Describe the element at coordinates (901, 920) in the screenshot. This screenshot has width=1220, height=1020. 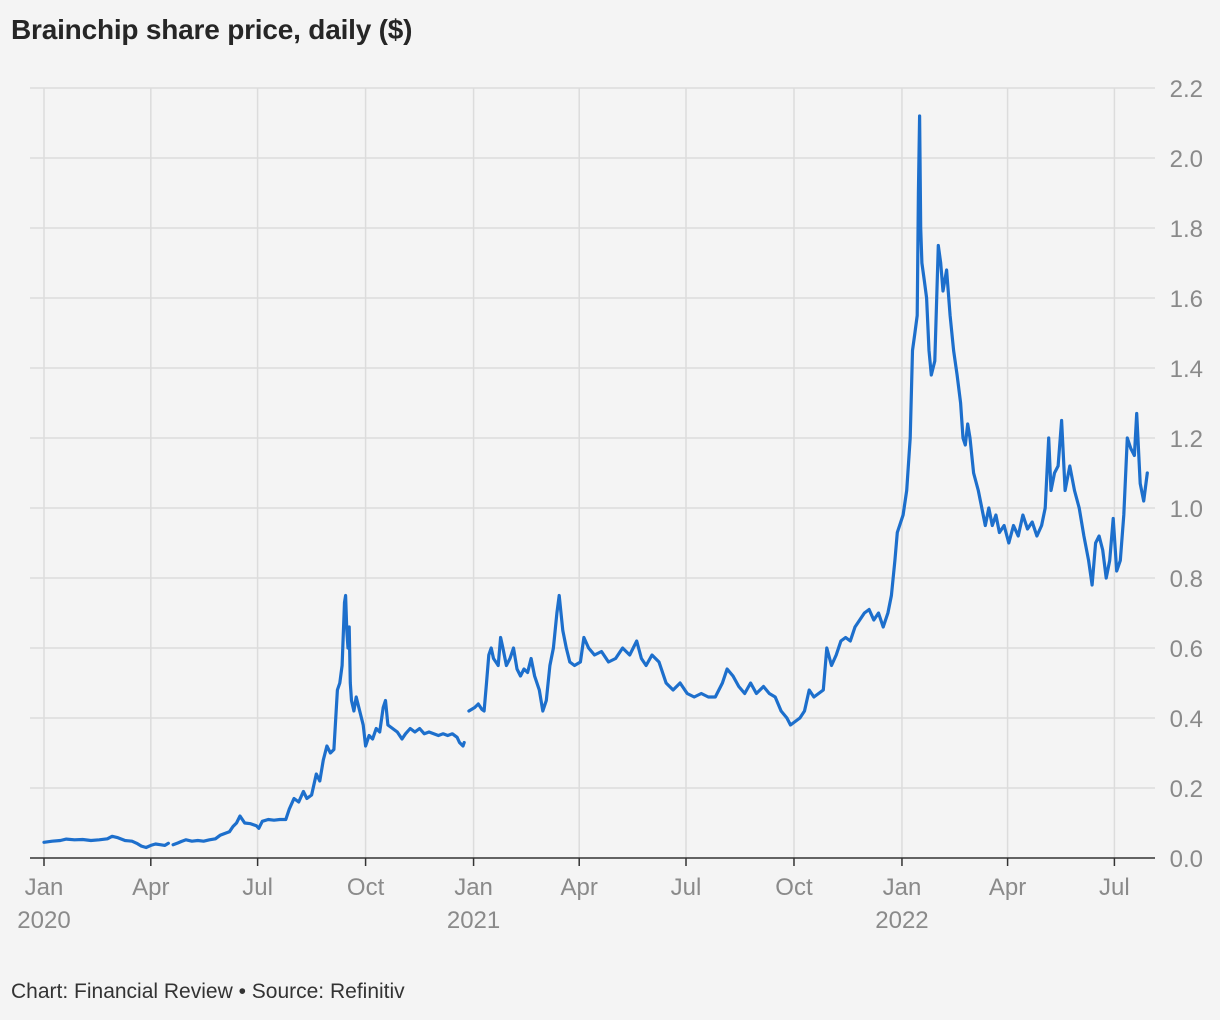
I see `x-tick-year: 2022` at that location.